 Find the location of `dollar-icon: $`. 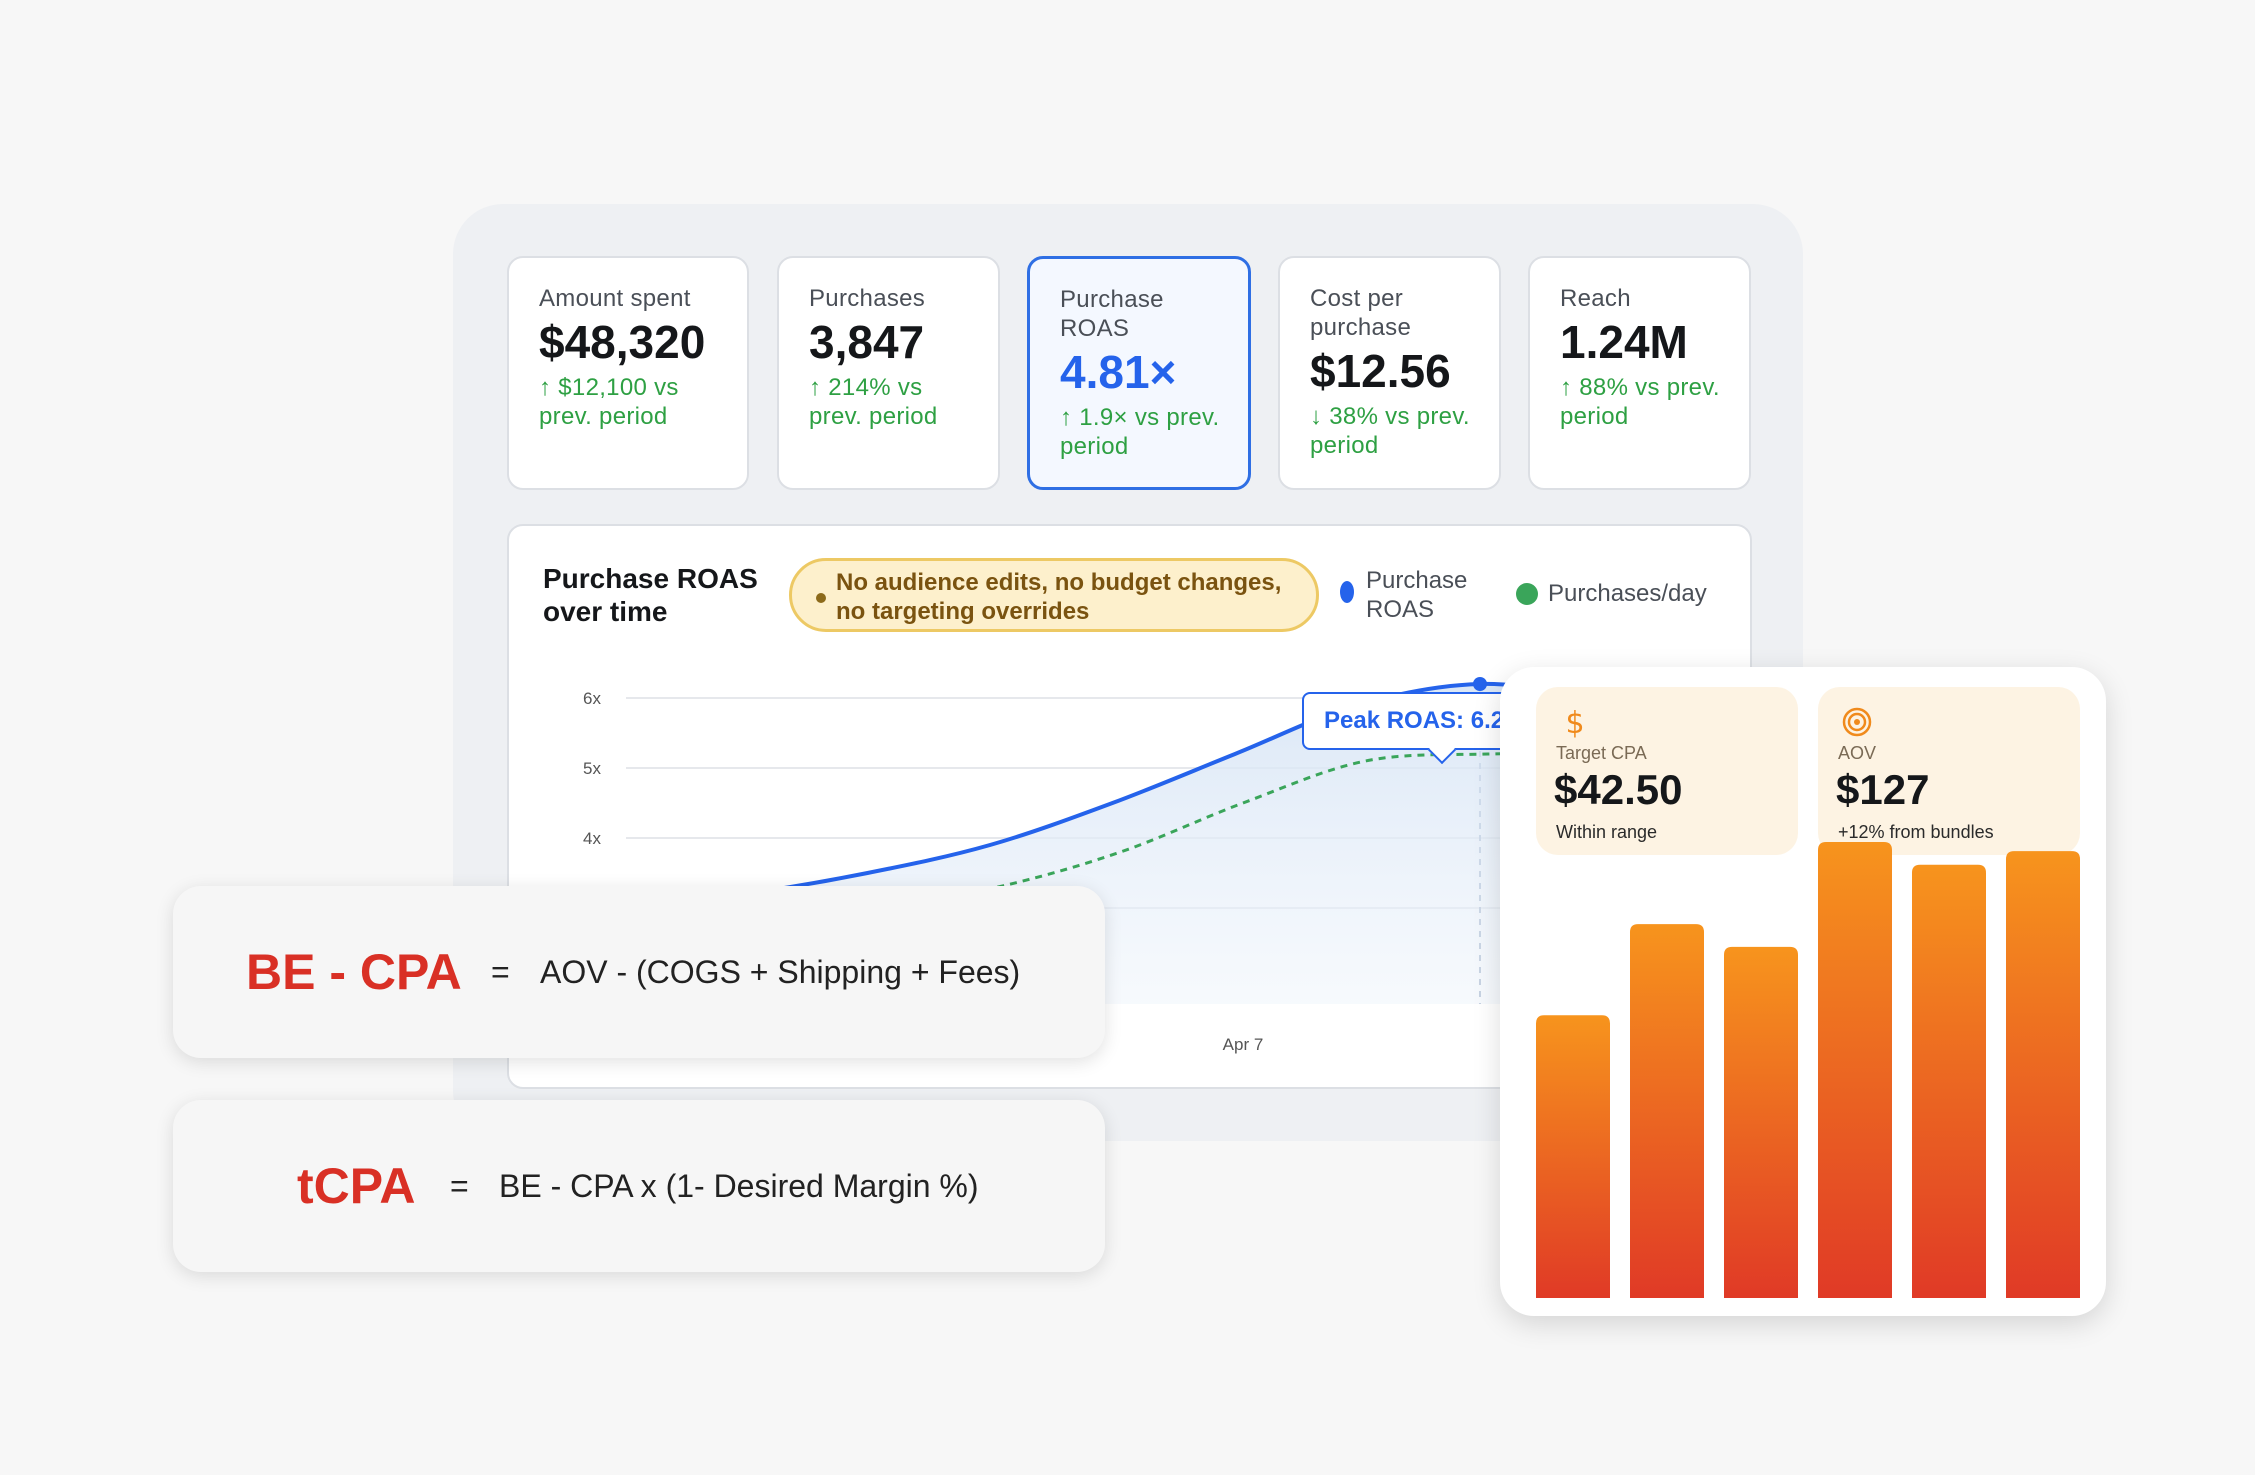

dollar-icon: $ is located at coordinates (1574, 722).